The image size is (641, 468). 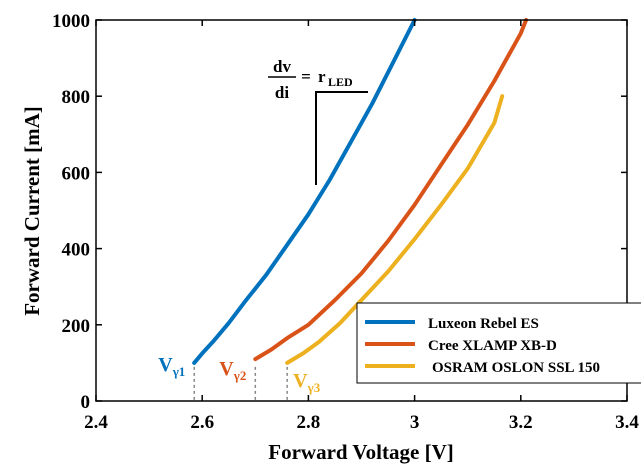 What do you see at coordinates (627, 422) in the screenshot?
I see `x-tick-label: 3.4` at bounding box center [627, 422].